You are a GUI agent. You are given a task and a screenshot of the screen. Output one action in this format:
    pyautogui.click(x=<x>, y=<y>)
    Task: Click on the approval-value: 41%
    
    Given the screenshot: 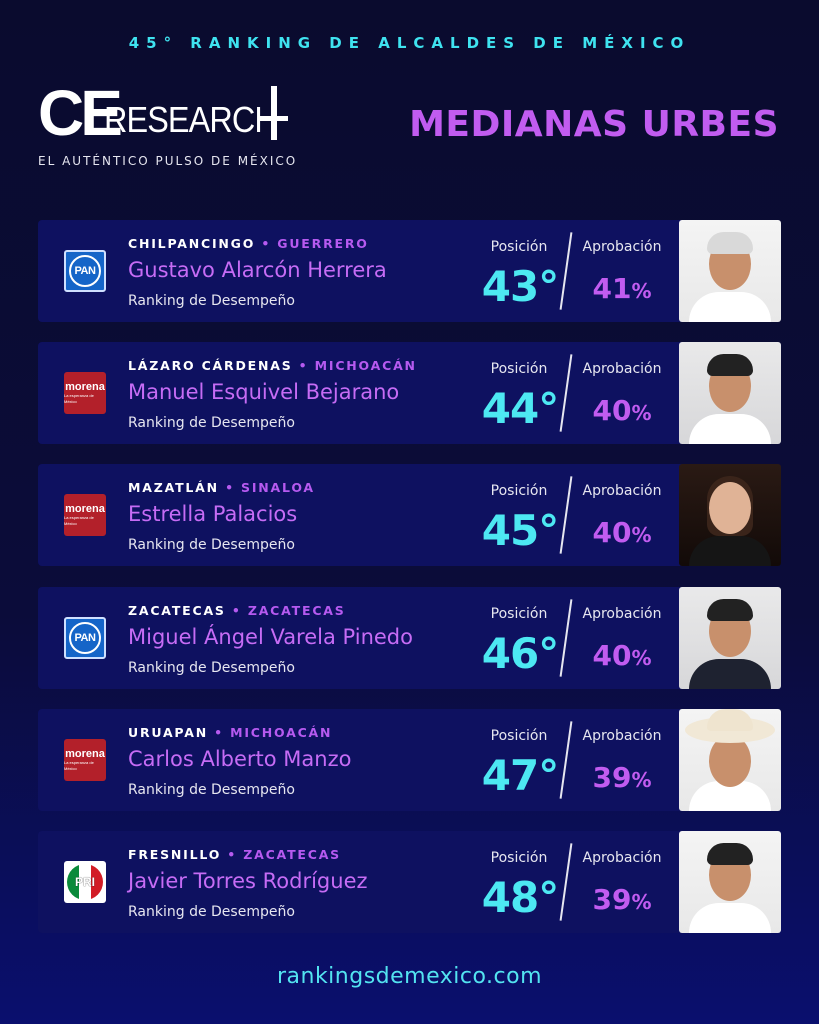 What is the action you would take?
    pyautogui.click(x=622, y=288)
    